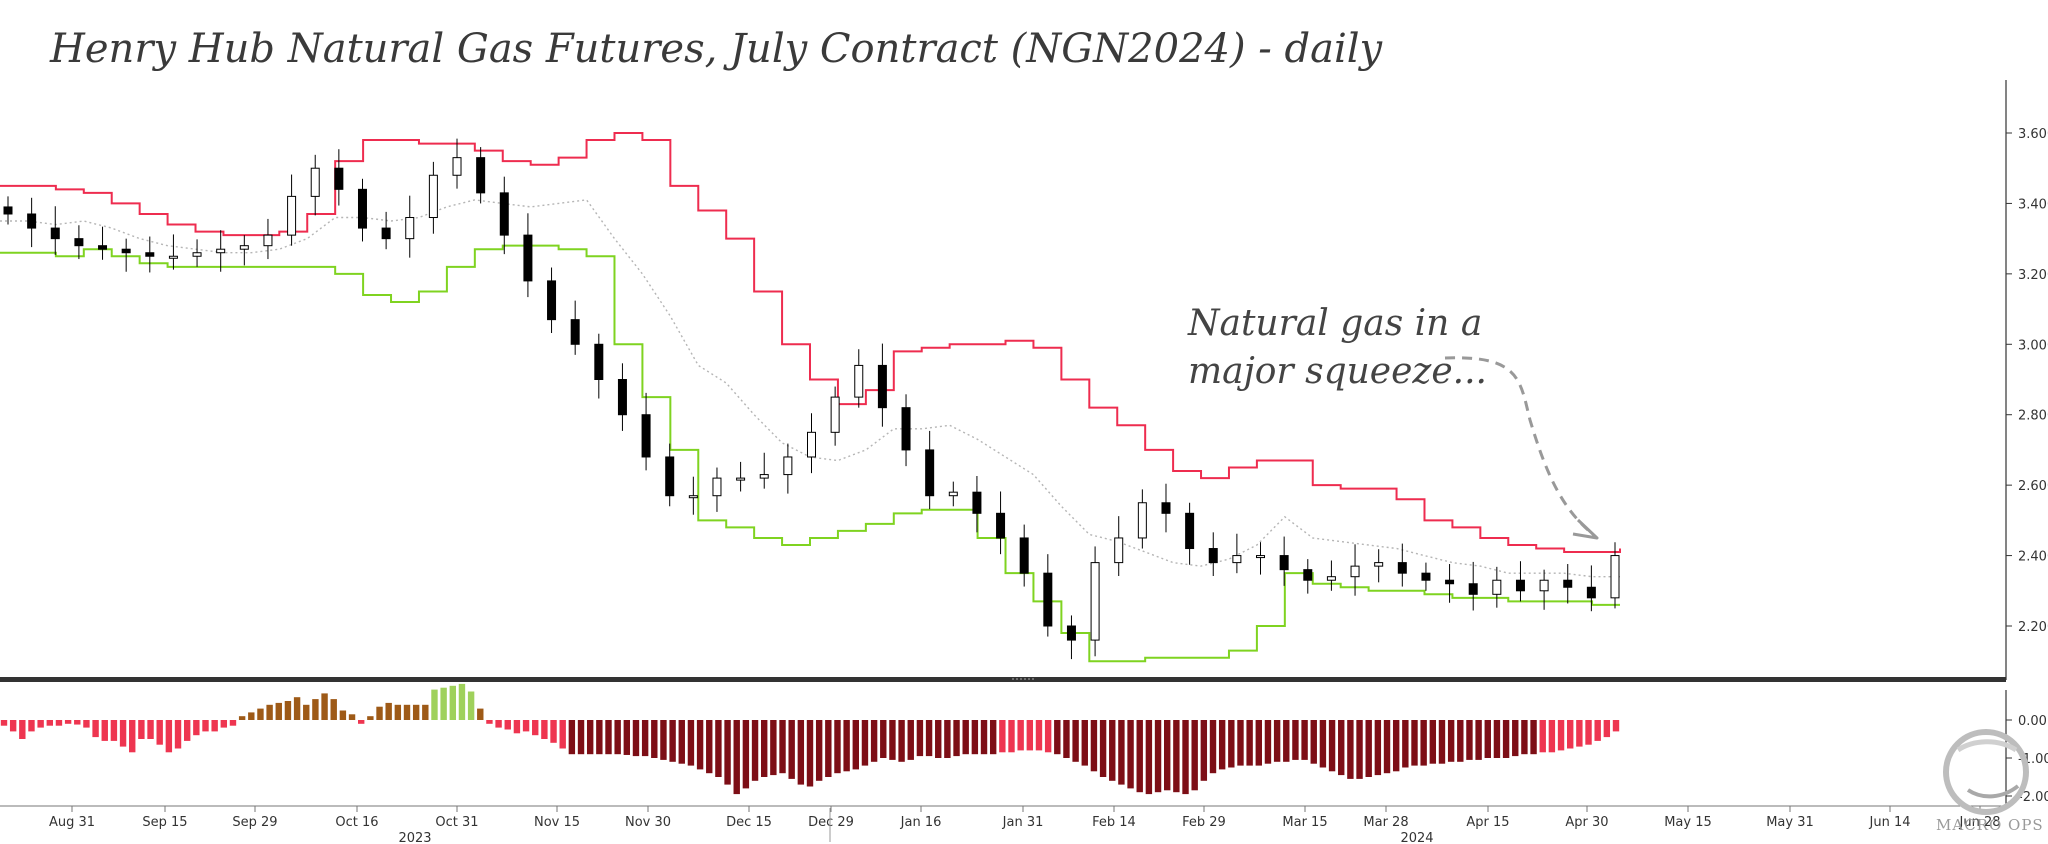  Describe the element at coordinates (1986, 772) in the screenshot. I see `watermark-logo-icon` at that location.